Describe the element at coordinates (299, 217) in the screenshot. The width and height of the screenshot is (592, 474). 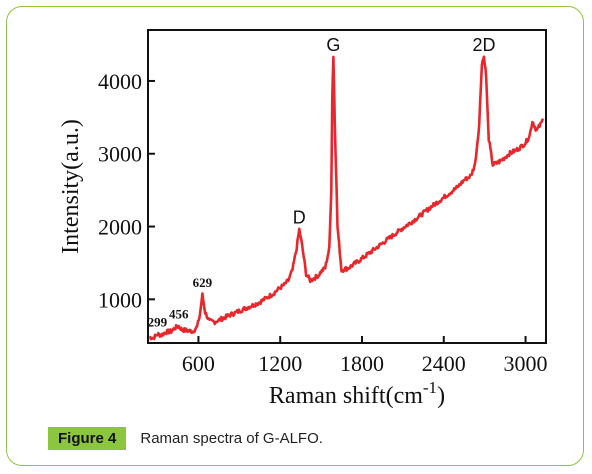
I see `peak-label: D` at that location.